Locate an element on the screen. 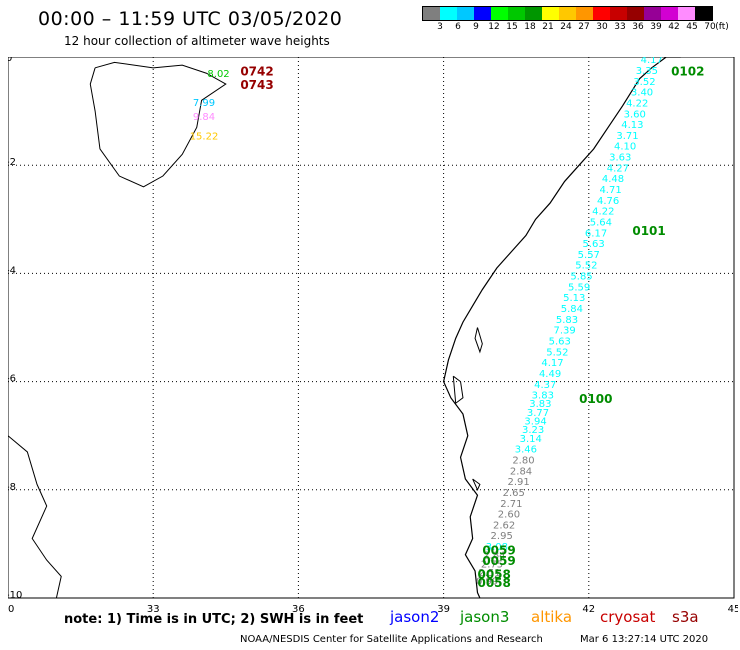  y-tick-label: -10 is located at coordinates (15, 595).